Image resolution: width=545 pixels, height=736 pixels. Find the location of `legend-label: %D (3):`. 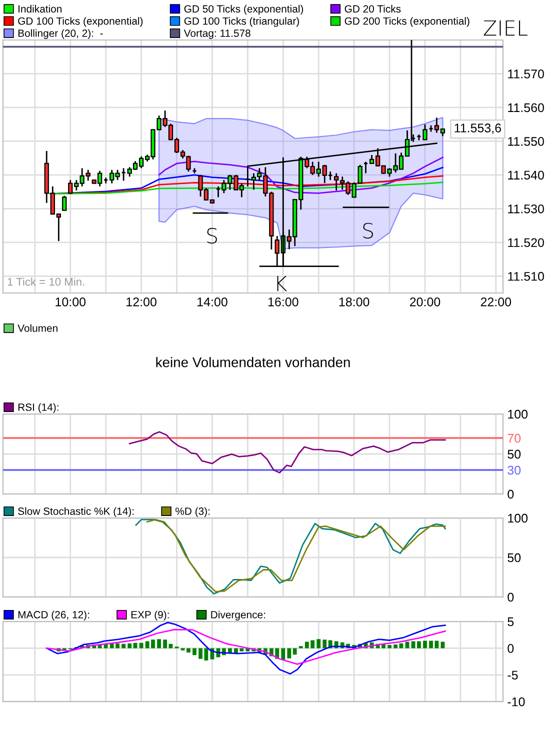

legend-label: %D (3): is located at coordinates (193, 512).